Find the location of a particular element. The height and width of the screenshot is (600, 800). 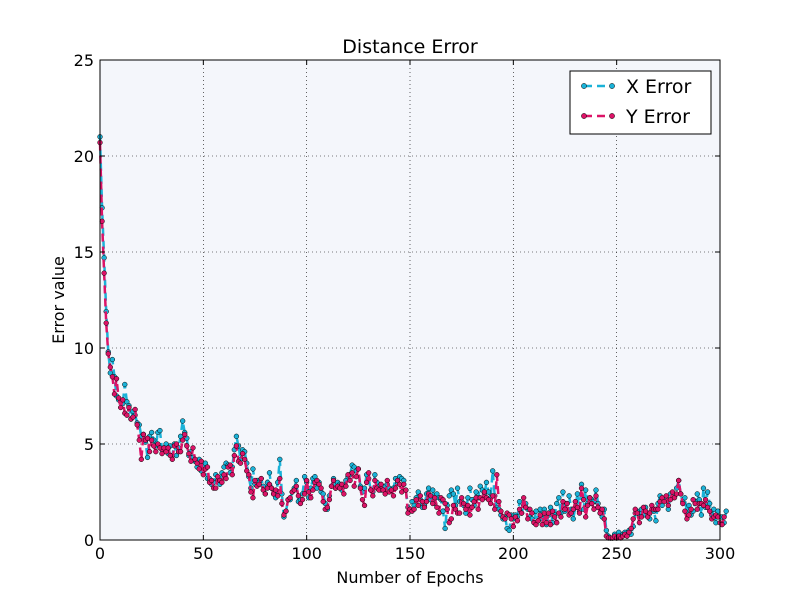

x-tick-label: 50 is located at coordinates (203, 553).